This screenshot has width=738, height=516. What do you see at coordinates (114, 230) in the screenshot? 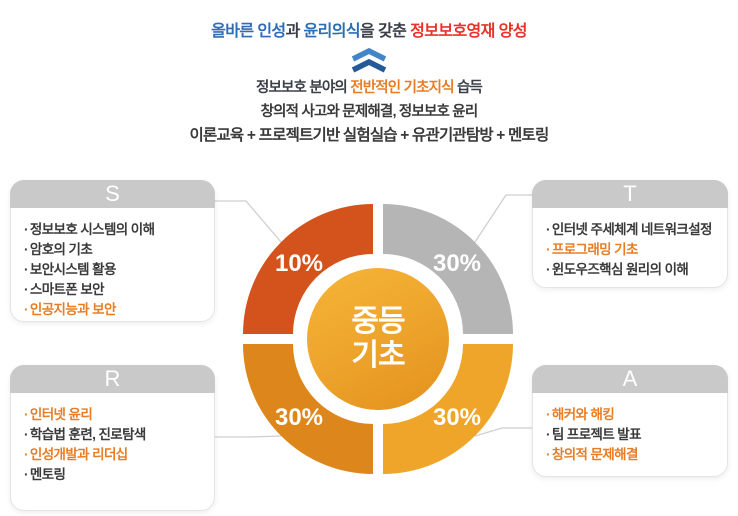
I see `panel-item: 정보보호 시스템의 이해` at bounding box center [114, 230].